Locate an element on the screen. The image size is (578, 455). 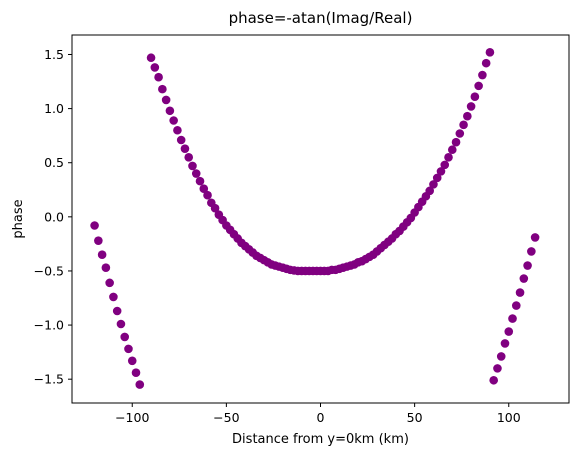
x-tick-label: 100 is located at coordinates (509, 417).